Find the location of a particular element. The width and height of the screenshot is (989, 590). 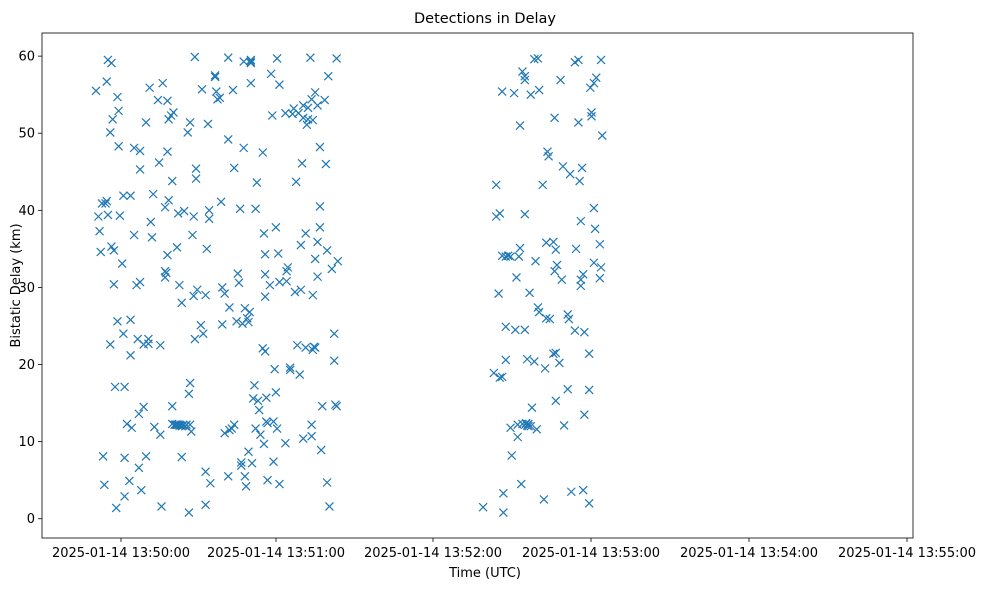

y-tick-label: 60 is located at coordinates (26, 57).